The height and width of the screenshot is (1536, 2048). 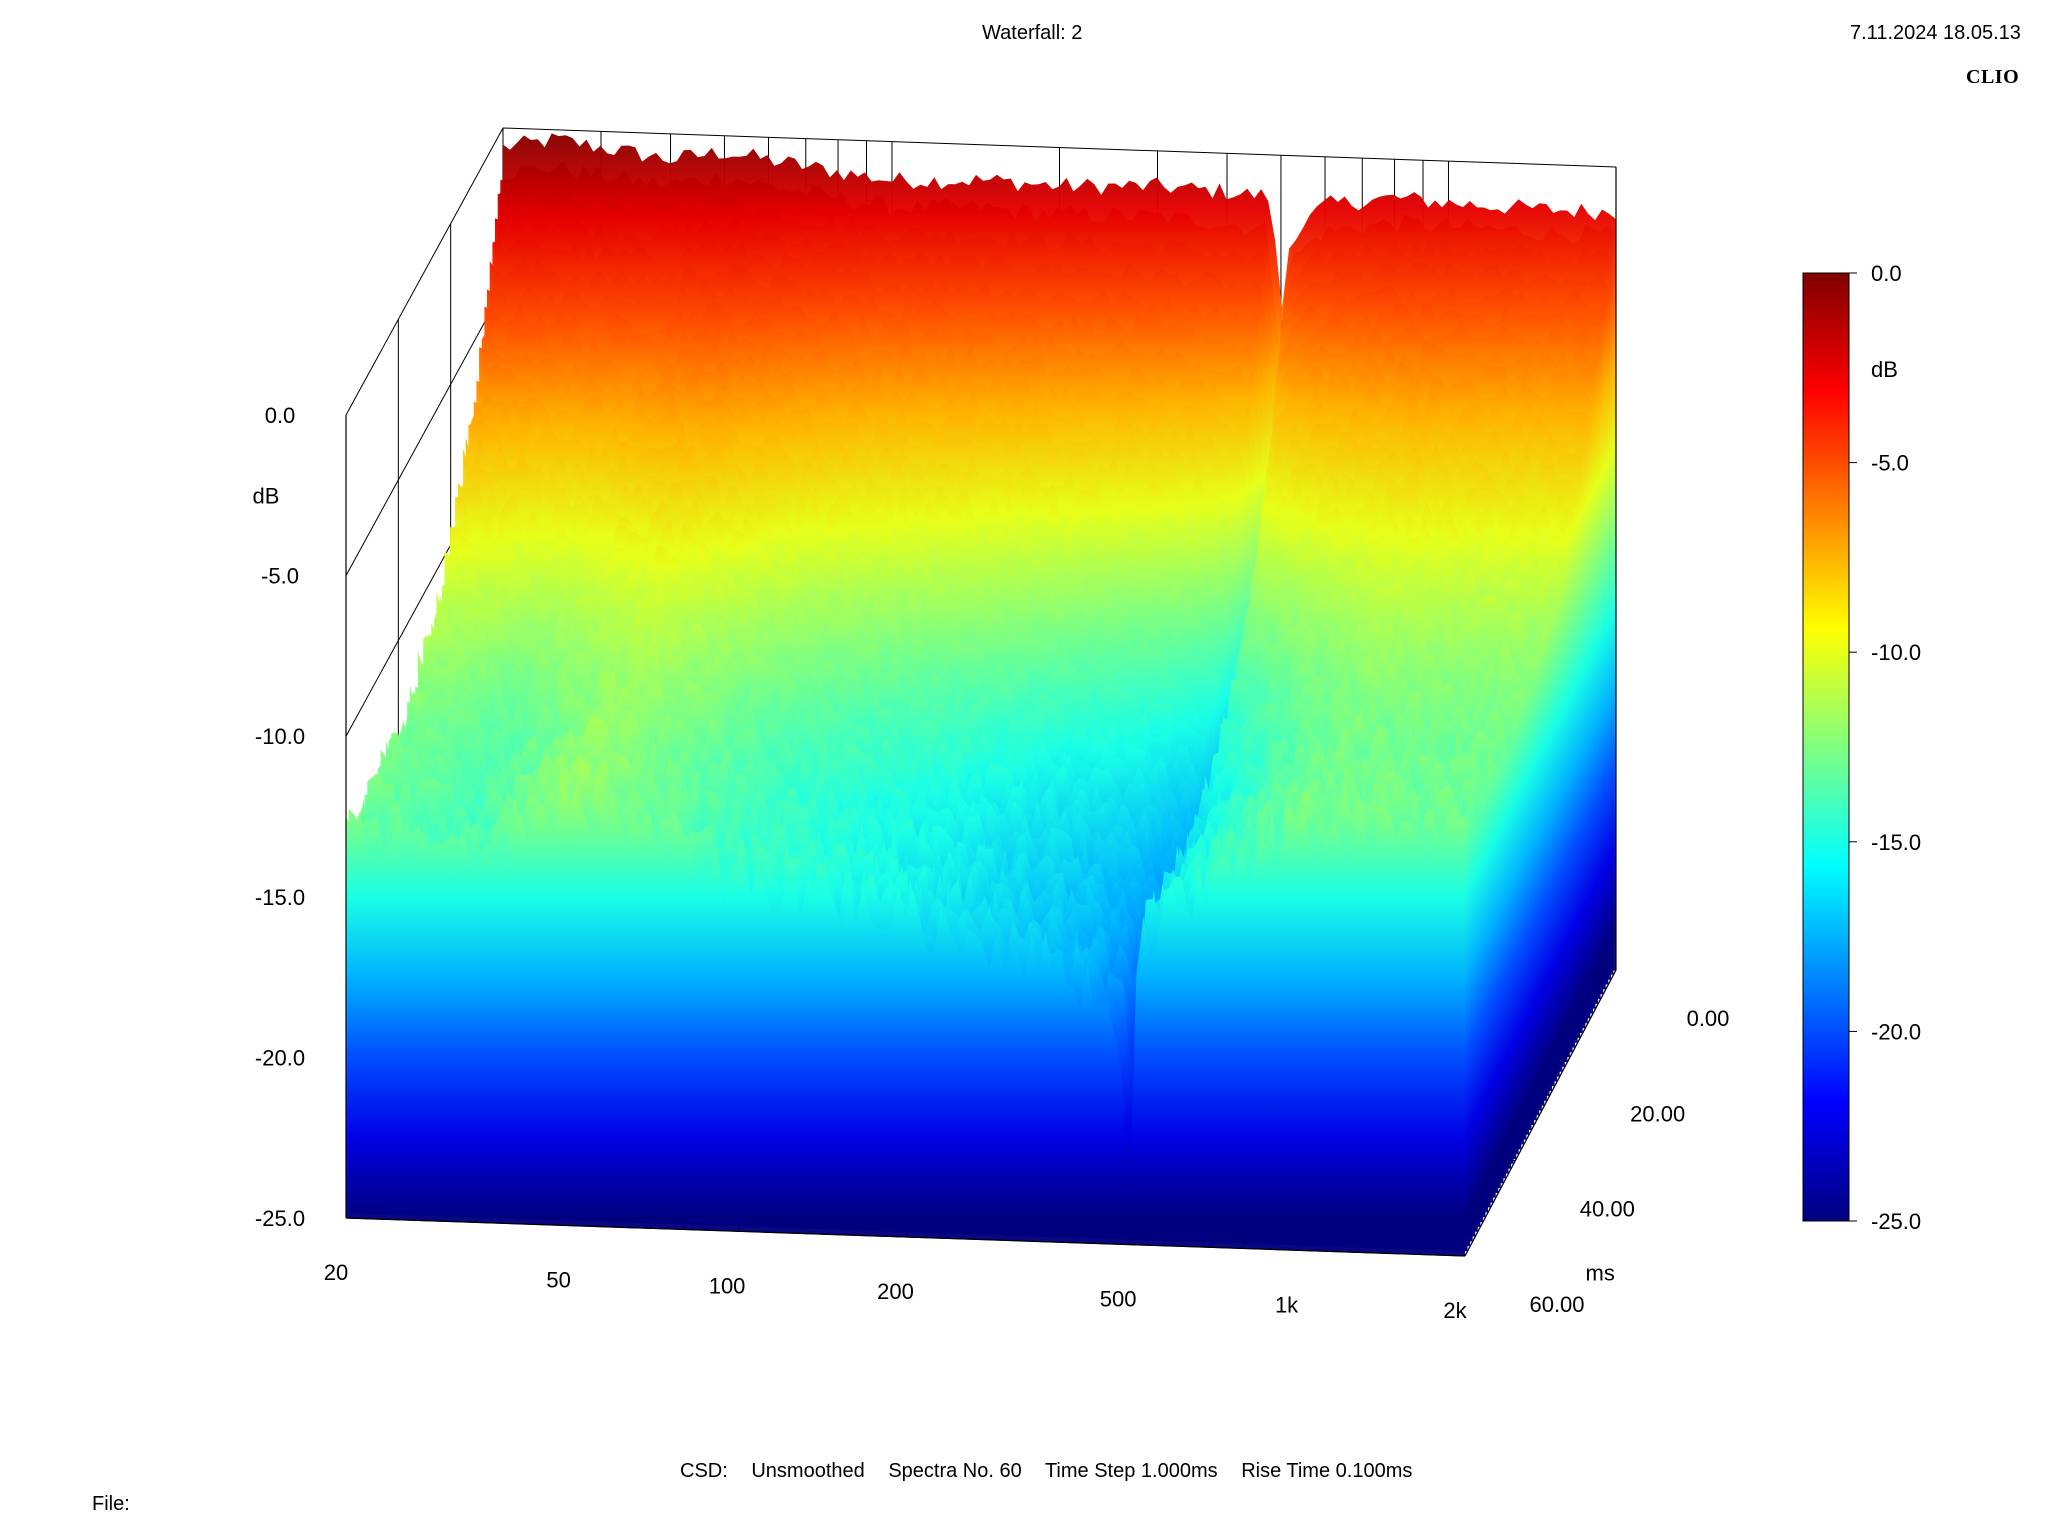 What do you see at coordinates (895, 1291) in the screenshot?
I see `x-tick-label: 200` at bounding box center [895, 1291].